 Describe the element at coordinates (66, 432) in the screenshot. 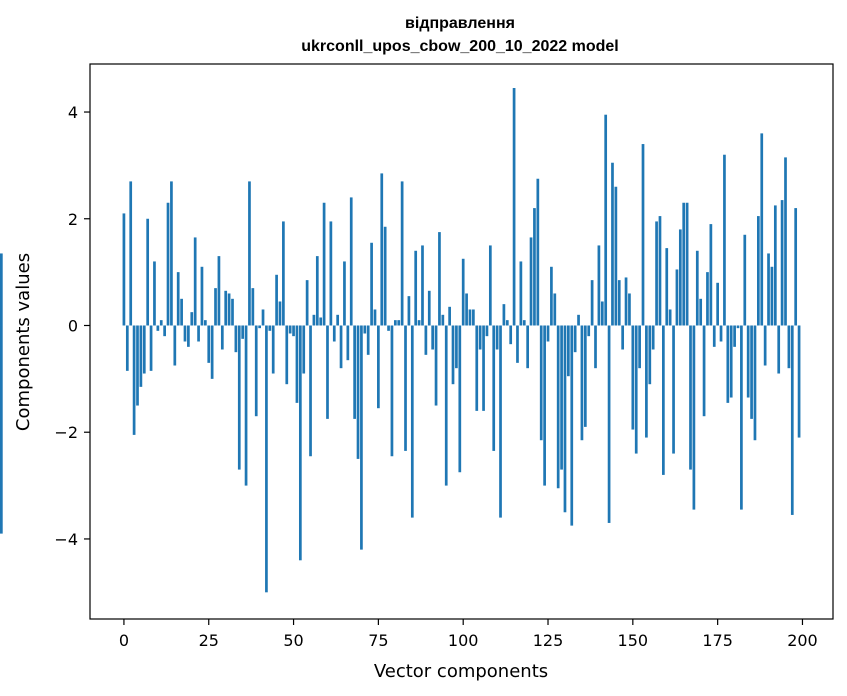

I see `y-tick-label: −2` at that location.